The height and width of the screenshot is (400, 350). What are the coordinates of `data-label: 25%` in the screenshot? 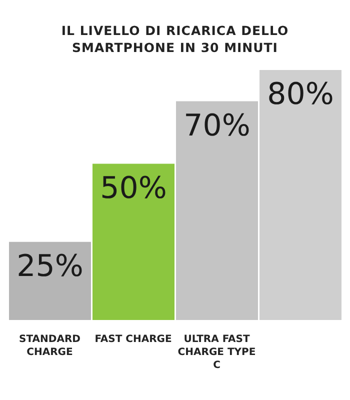 It's located at (50, 266).